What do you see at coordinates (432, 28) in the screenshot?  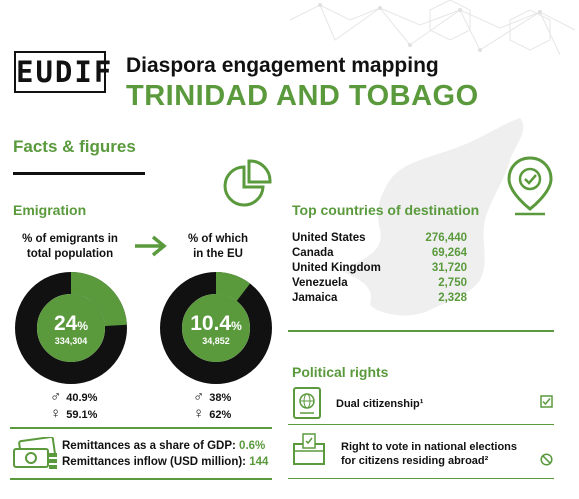 I see `network-decoration` at bounding box center [432, 28].